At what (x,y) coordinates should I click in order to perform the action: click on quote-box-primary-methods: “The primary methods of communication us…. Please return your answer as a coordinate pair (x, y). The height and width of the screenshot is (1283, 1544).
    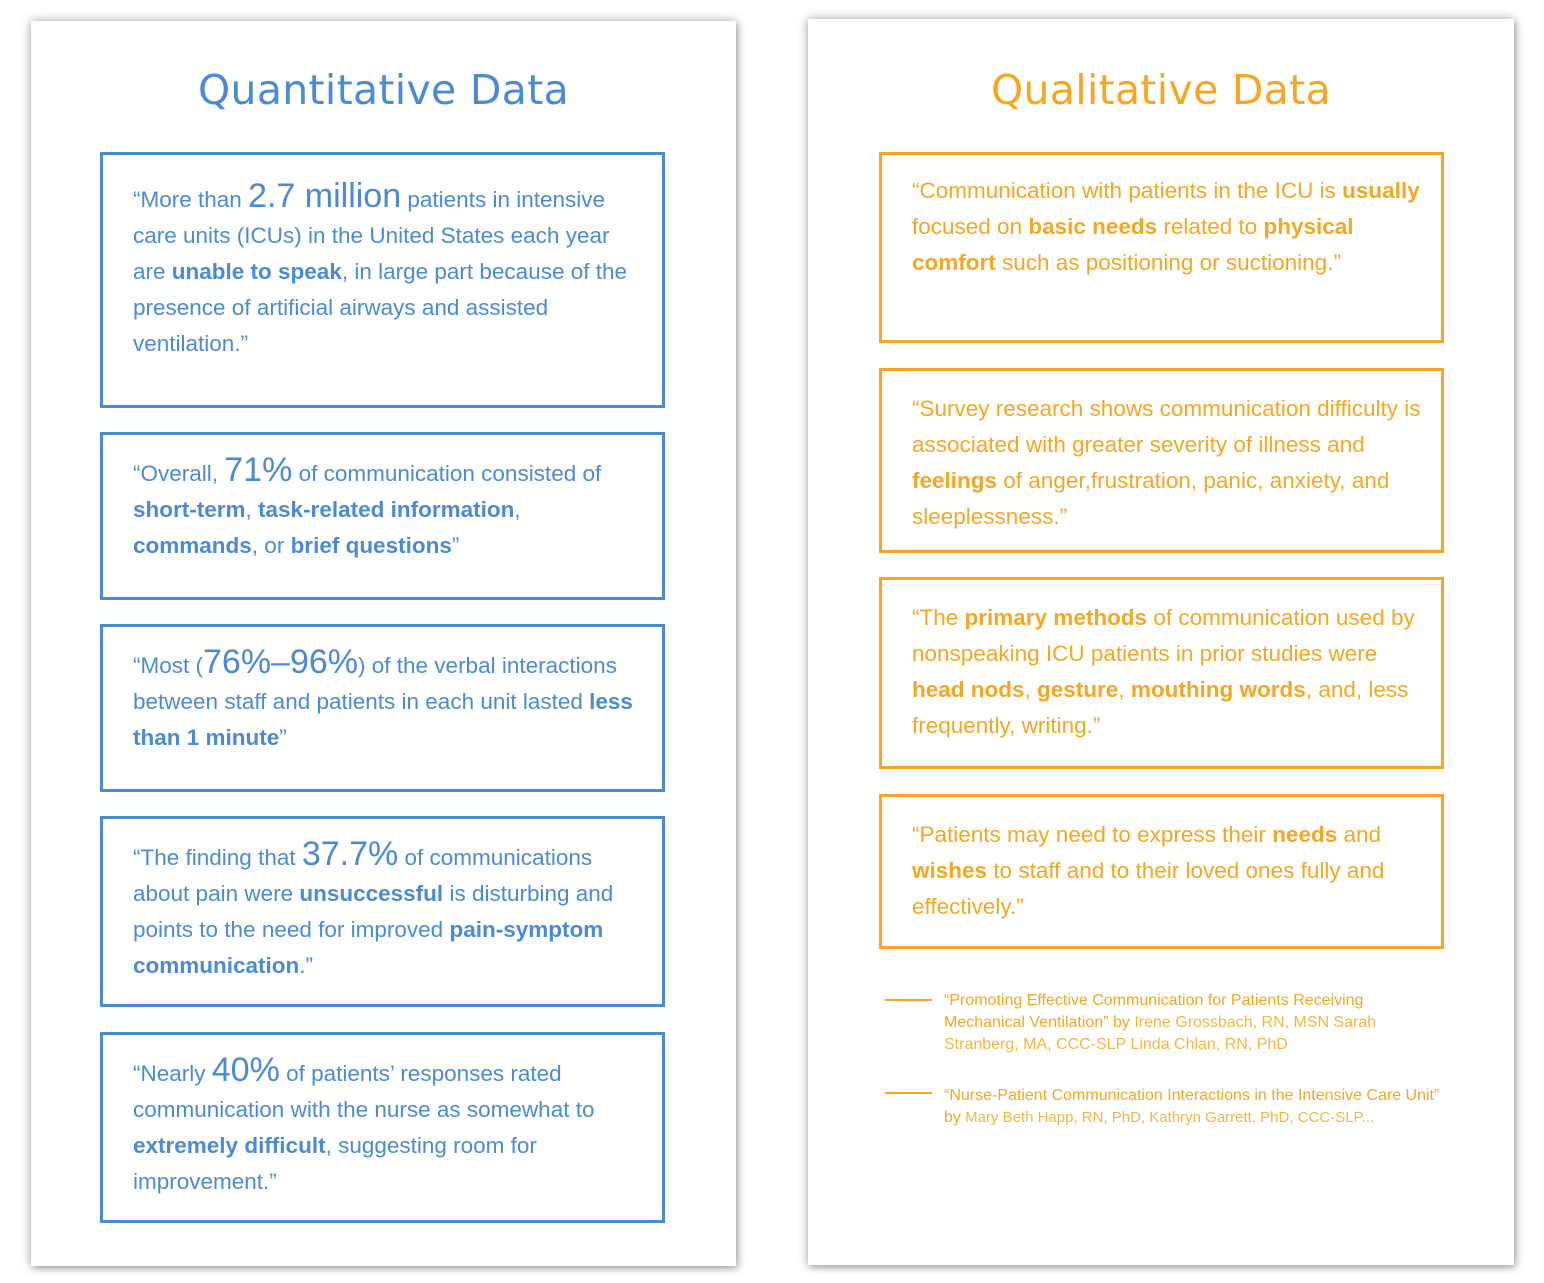
    Looking at the image, I should click on (1161, 673).